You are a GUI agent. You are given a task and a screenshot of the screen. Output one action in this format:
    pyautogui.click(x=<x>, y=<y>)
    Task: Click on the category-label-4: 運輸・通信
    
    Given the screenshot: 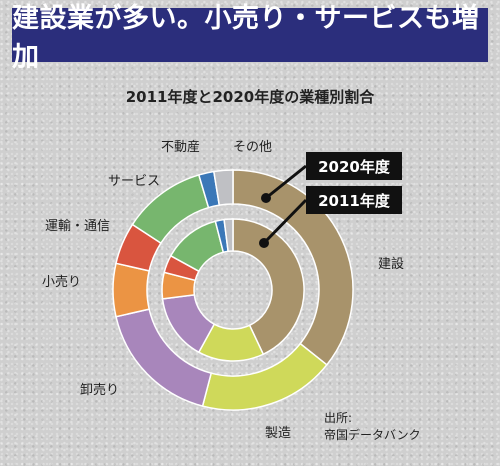 What is the action you would take?
    pyautogui.click(x=77, y=226)
    